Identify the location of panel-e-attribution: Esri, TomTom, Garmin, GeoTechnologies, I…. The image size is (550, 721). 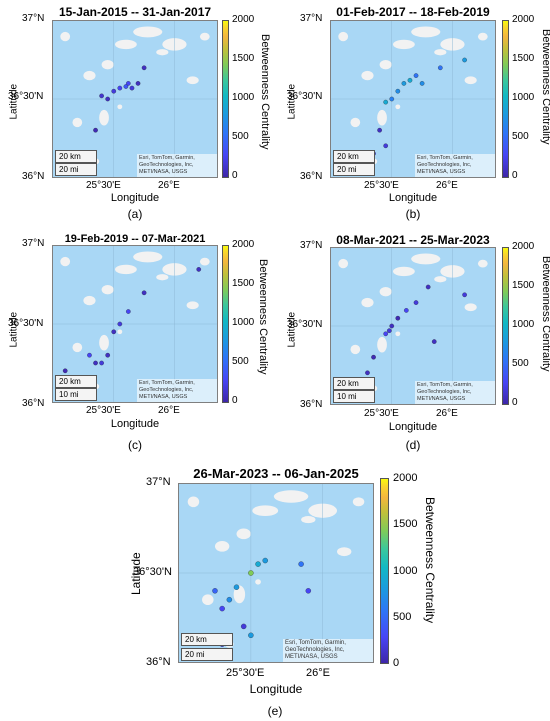
(328, 650).